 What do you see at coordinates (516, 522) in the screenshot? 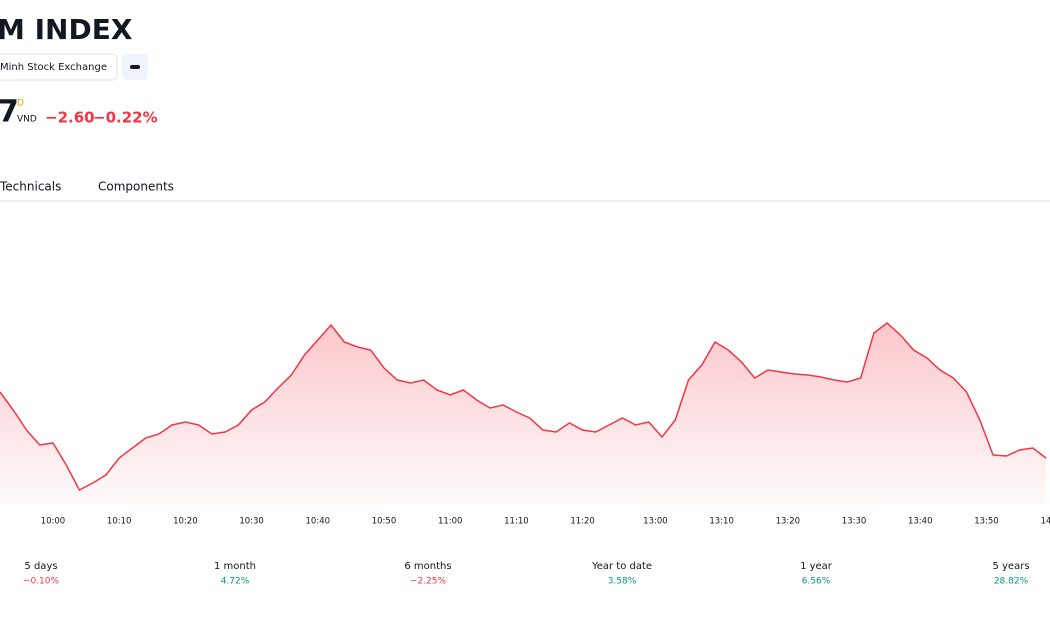
I see `x-tick-label: 11:10` at bounding box center [516, 522].